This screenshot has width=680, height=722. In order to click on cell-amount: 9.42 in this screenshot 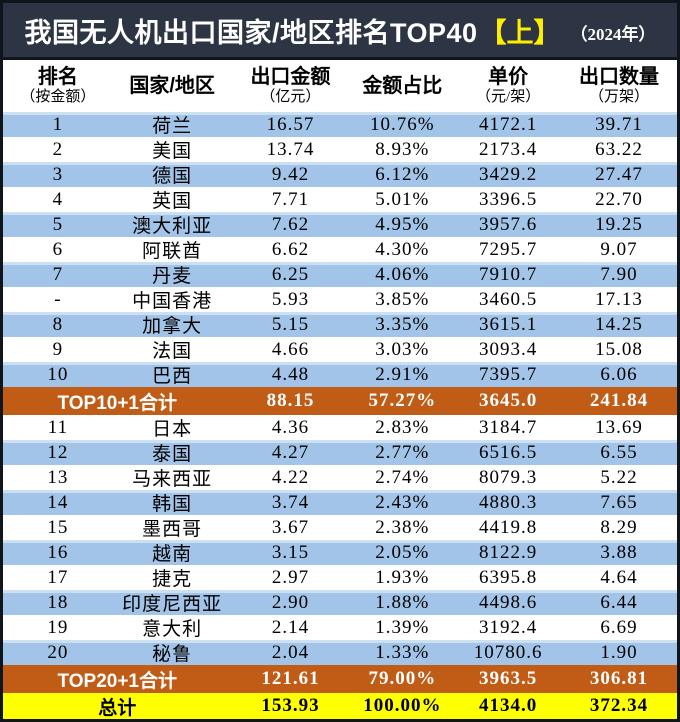, I will do `click(290, 174)`.